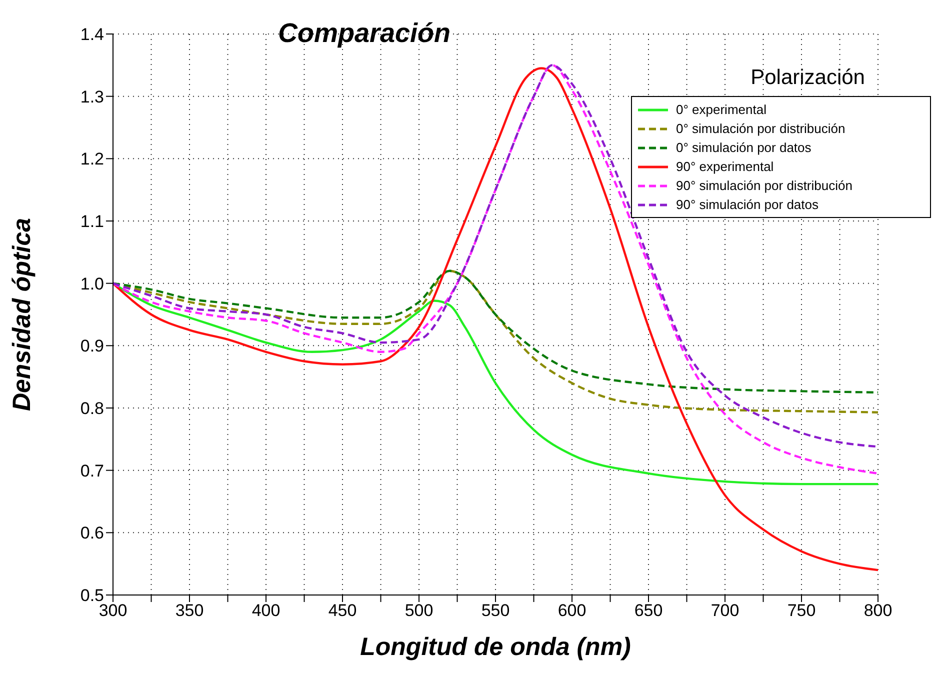 The width and height of the screenshot is (944, 686). Describe the element at coordinates (22, 315) in the screenshot. I see `y-axis-title: Densidad óptica` at that location.